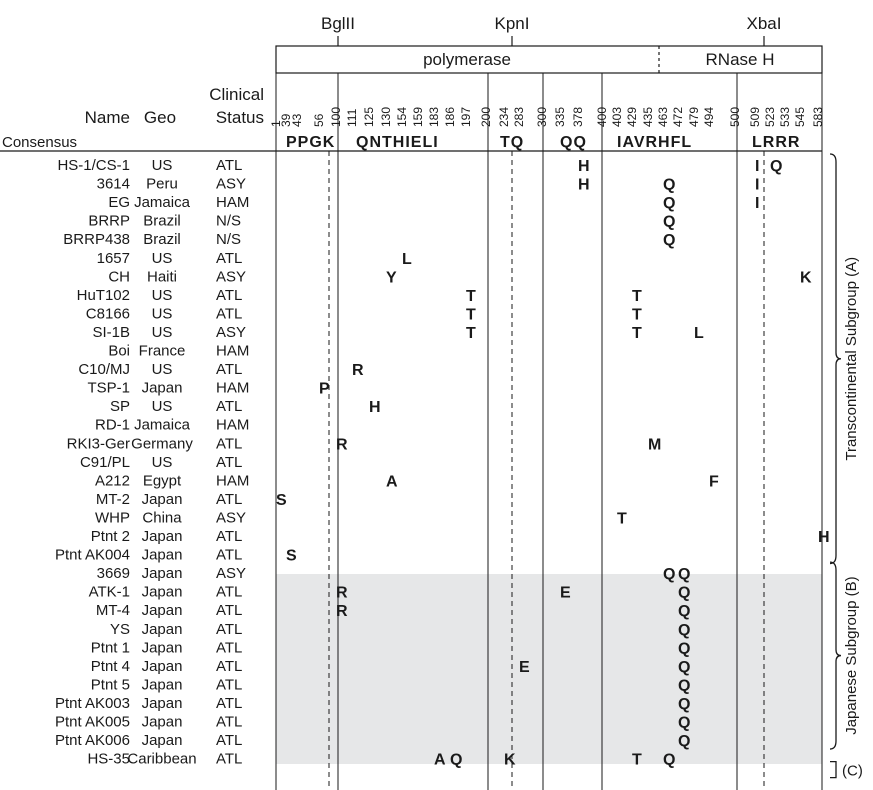 This screenshot has height=790, width=873. I want to click on mutation-residue: A, so click(440, 760).